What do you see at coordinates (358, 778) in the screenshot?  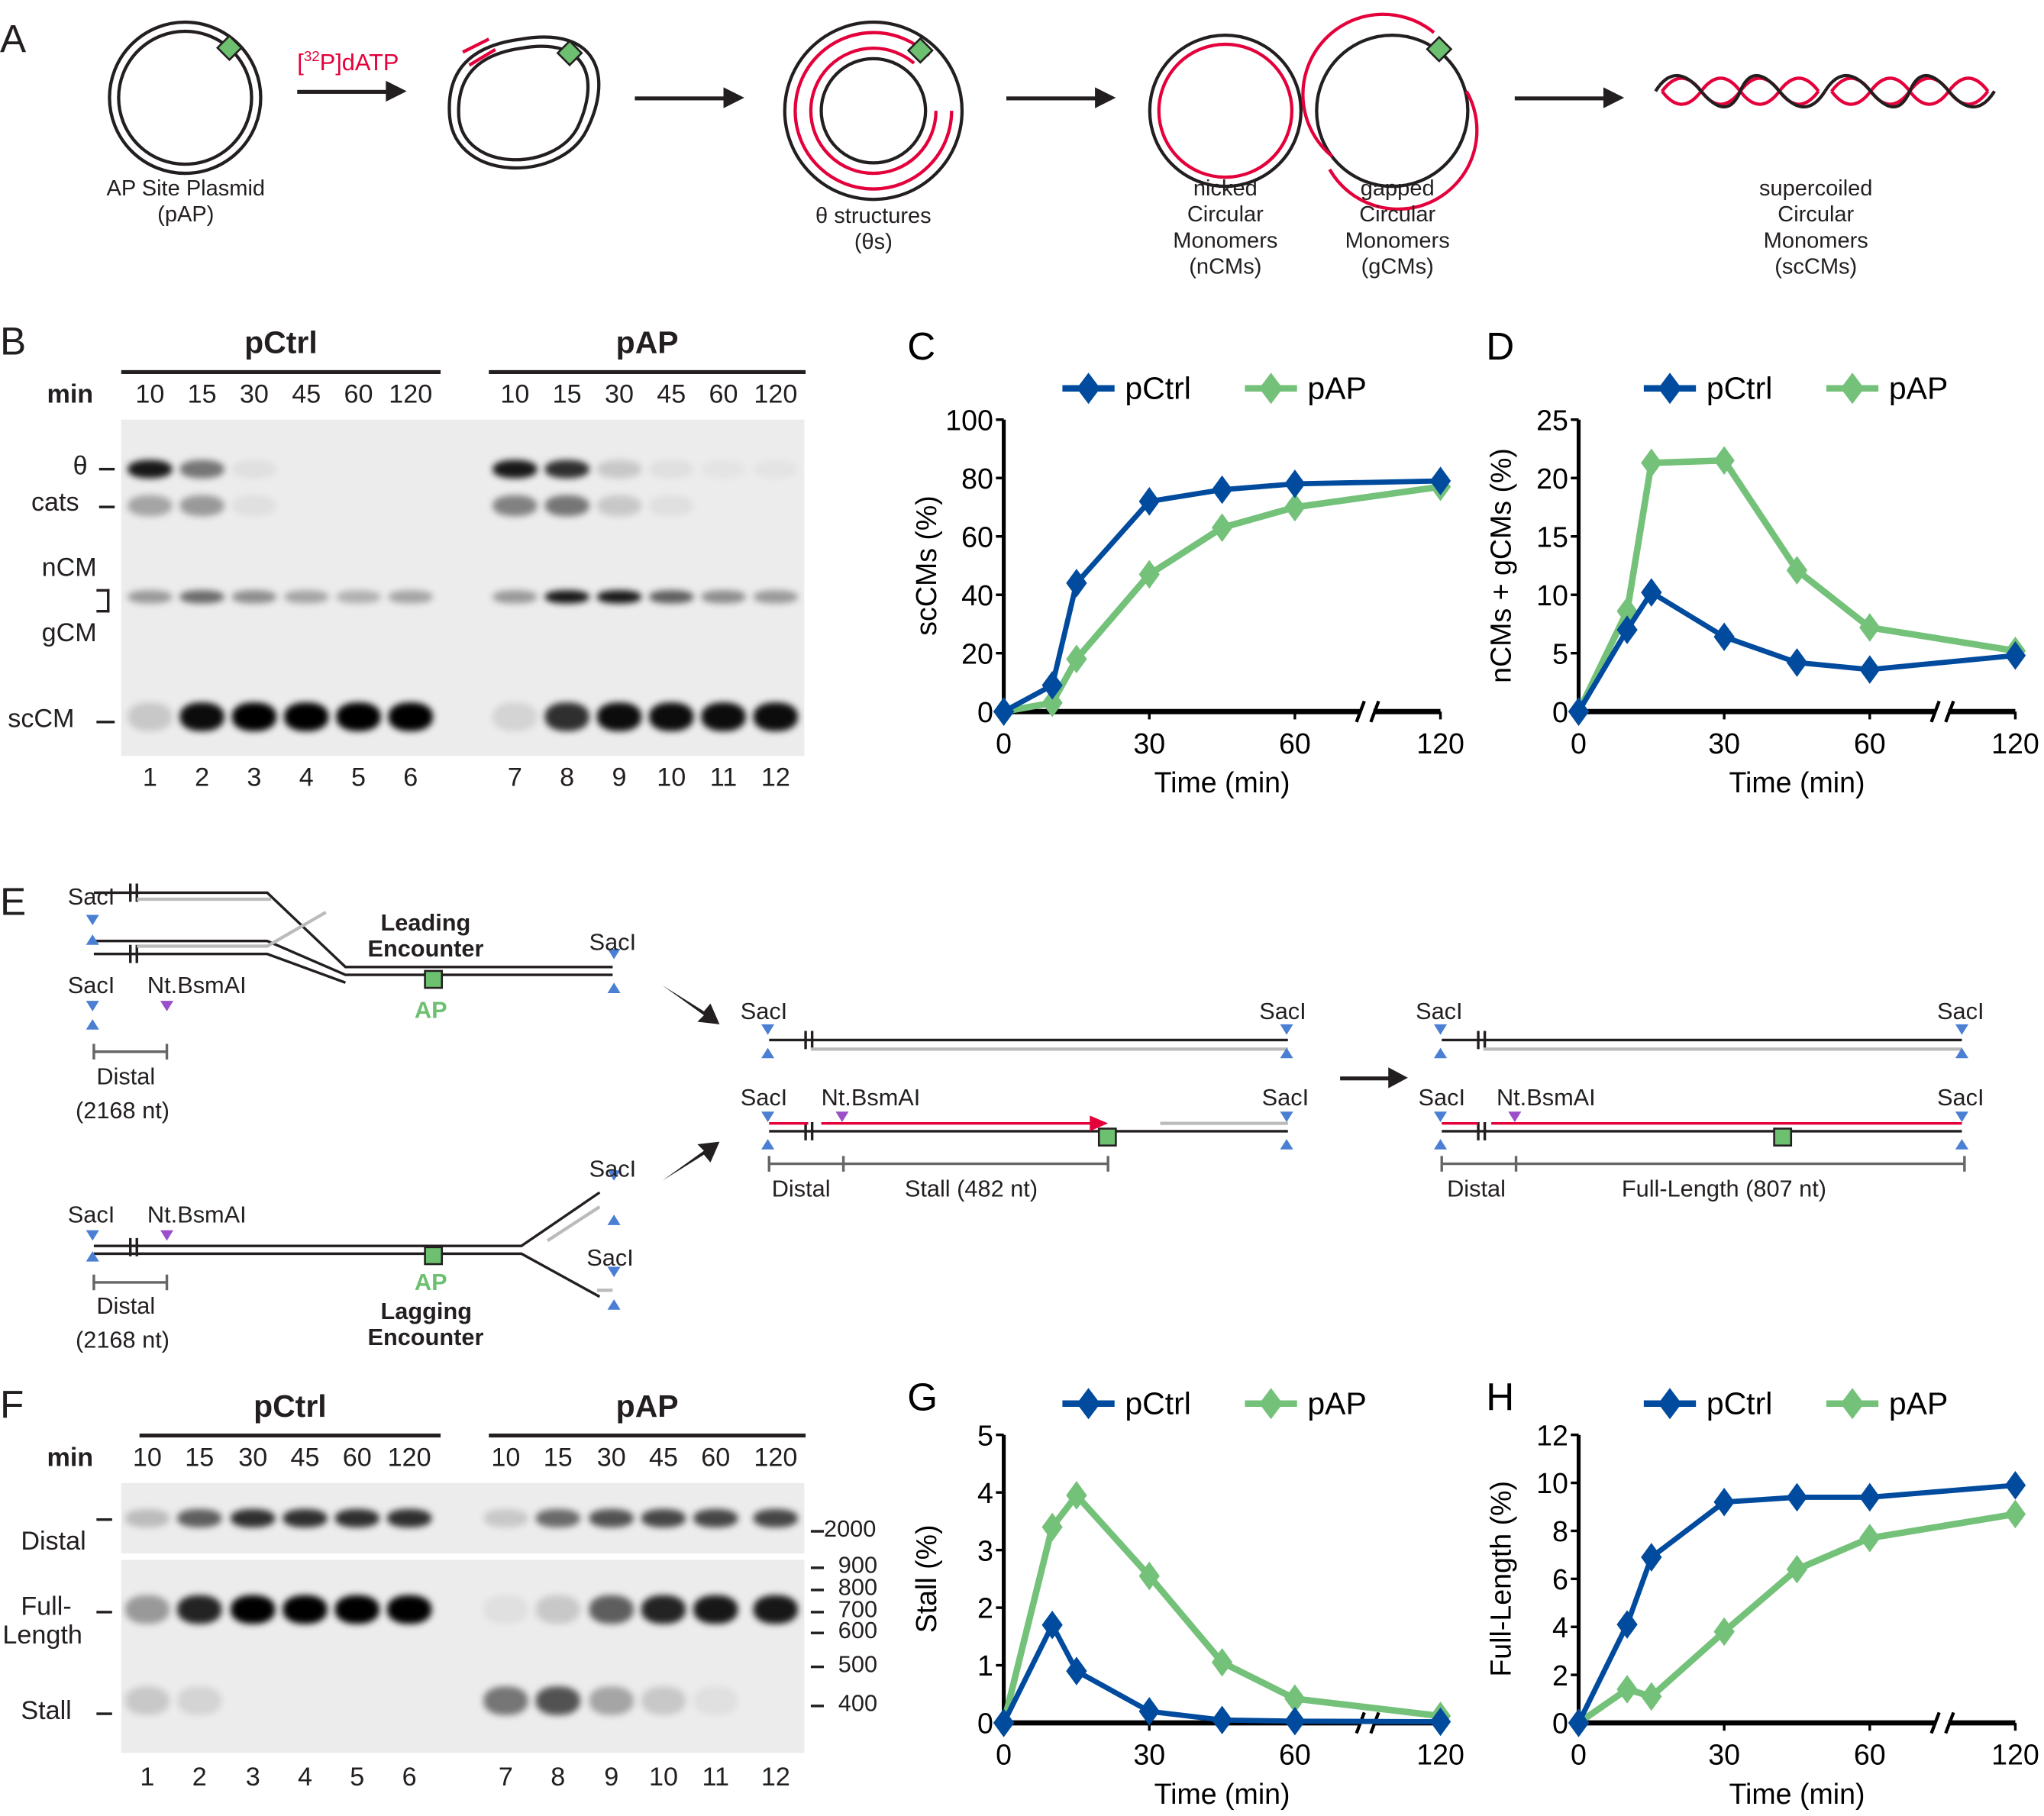 I see `lane-number: 5` at bounding box center [358, 778].